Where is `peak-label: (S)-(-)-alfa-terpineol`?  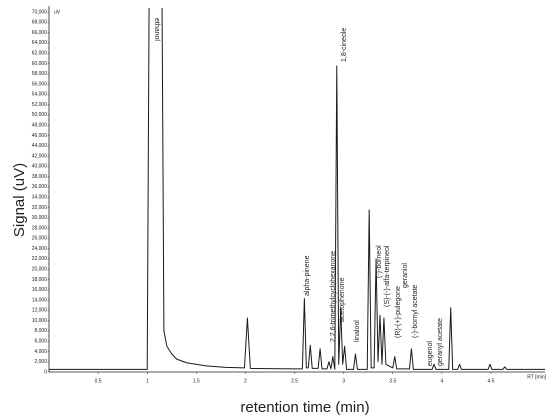 peak-label: (S)-(-)-alfa-terpineol is located at coordinates (387, 276).